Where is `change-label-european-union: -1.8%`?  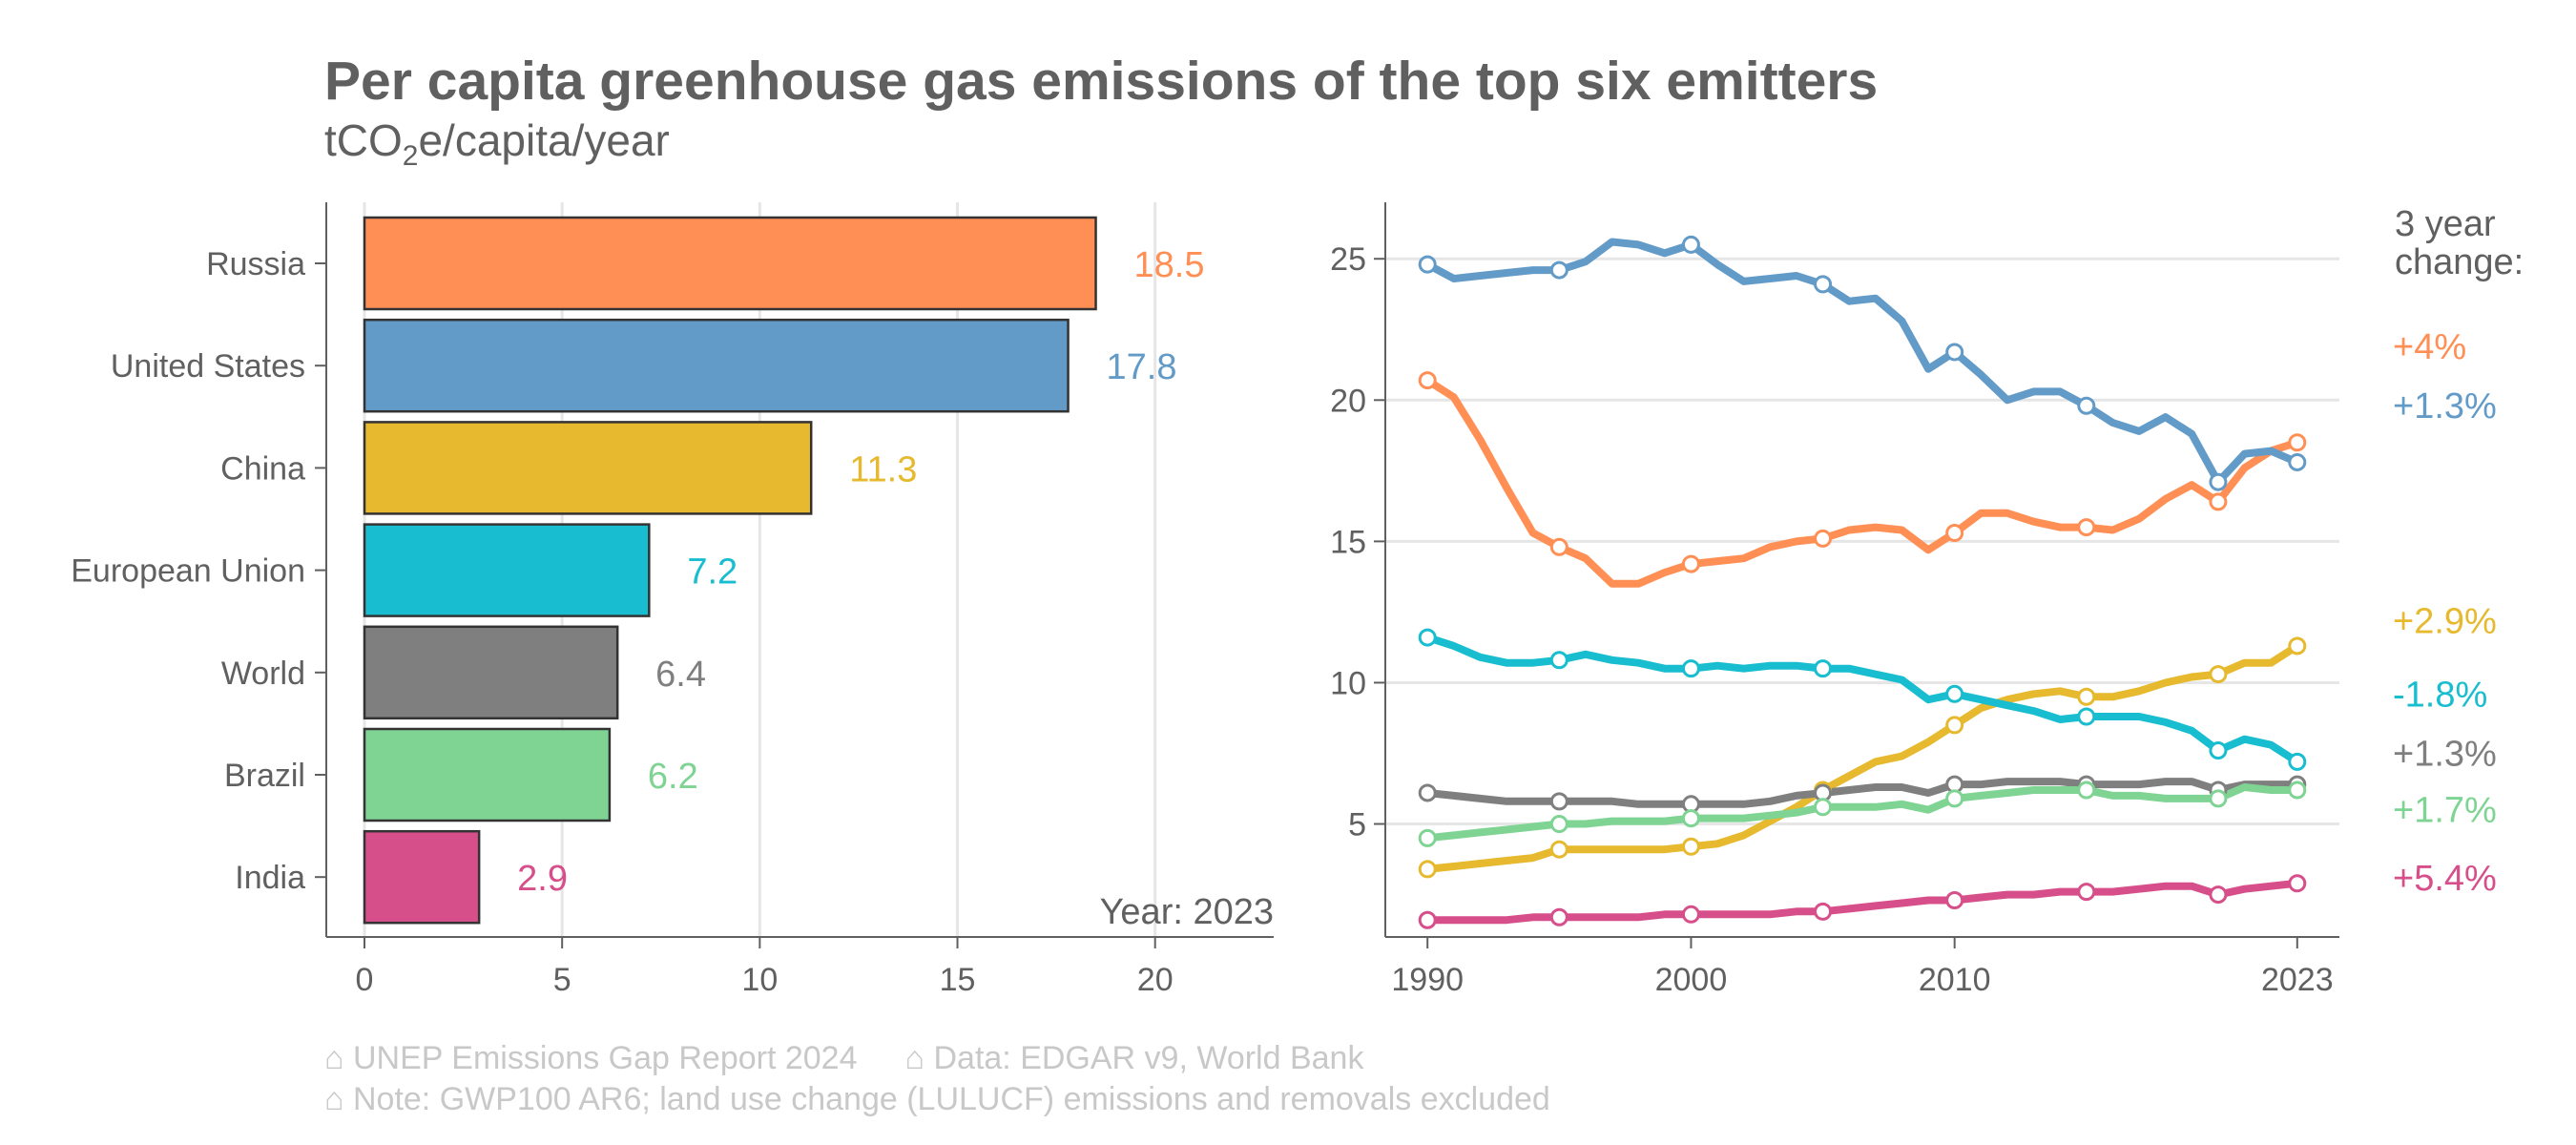
change-label-european-union: -1.8% is located at coordinates (2440, 695).